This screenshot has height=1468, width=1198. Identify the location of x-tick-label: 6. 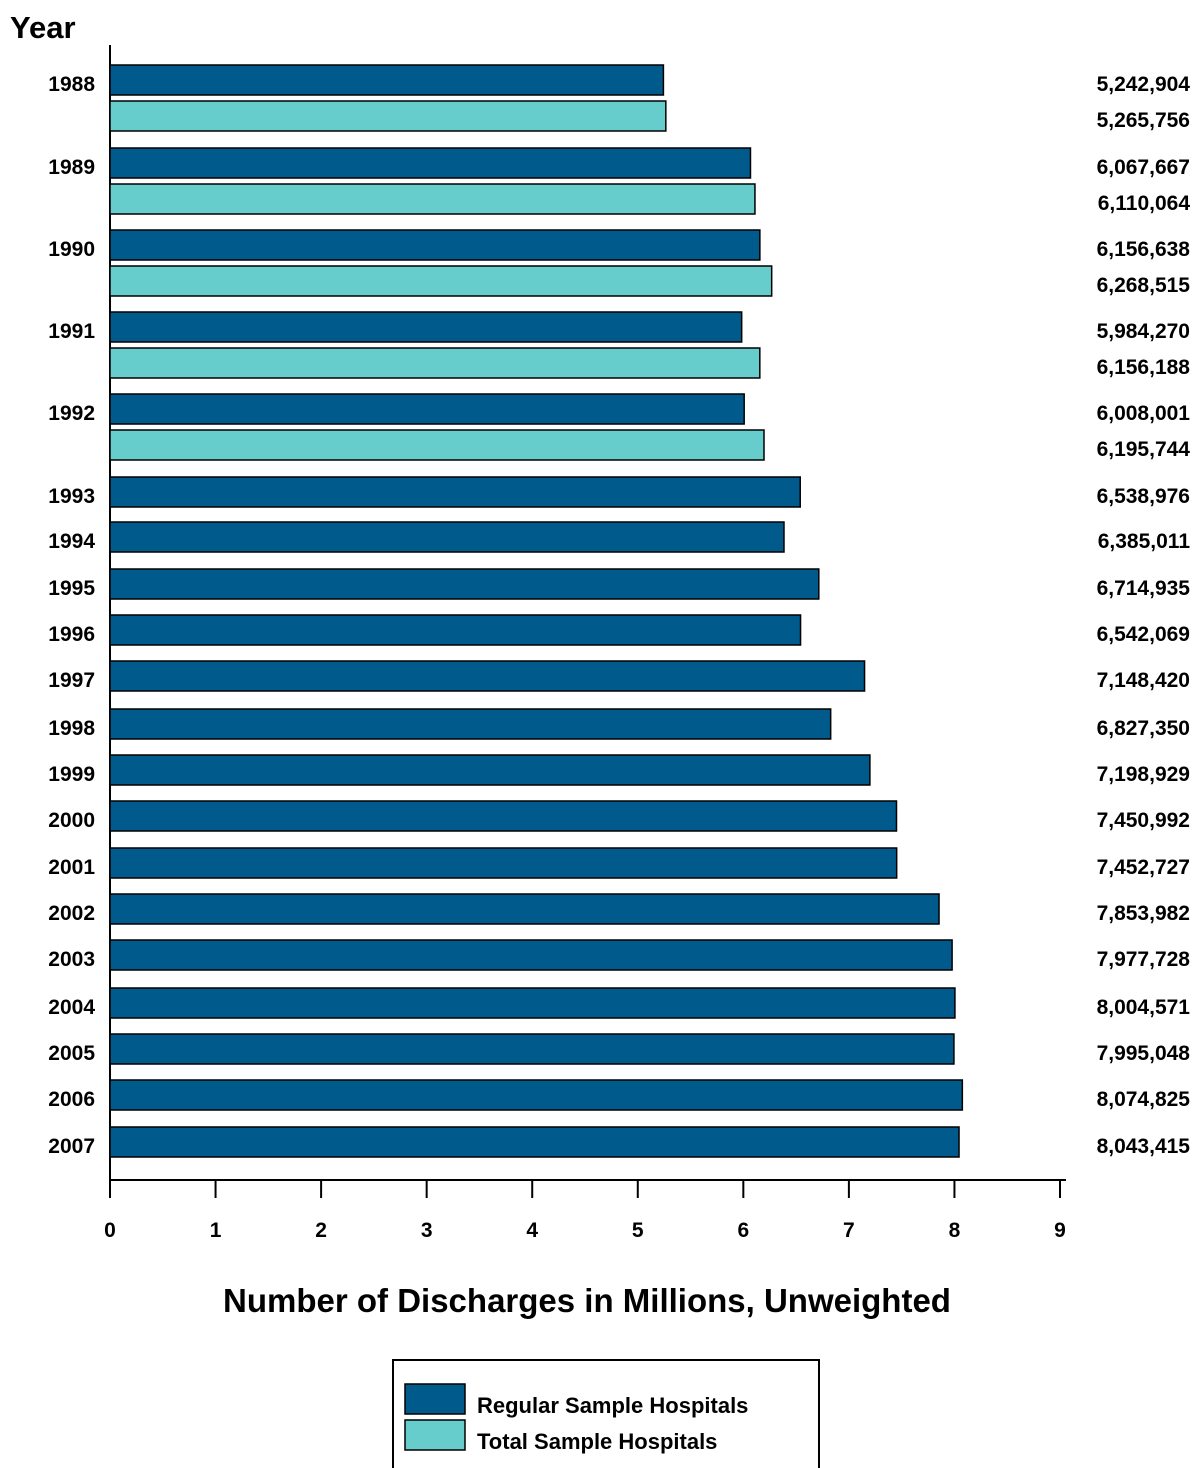
(743, 1230).